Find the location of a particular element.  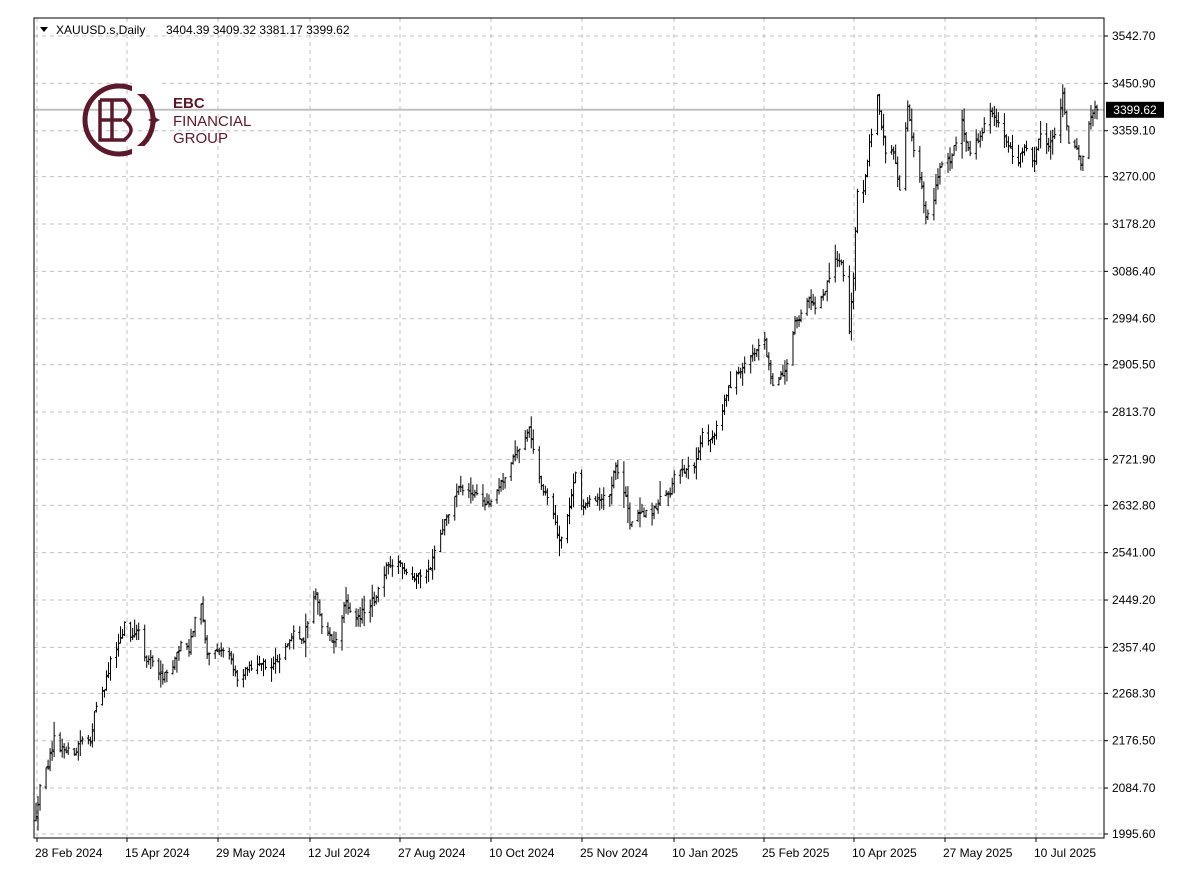

x-tick-label: 10 Jan 2025 is located at coordinates (705, 853).